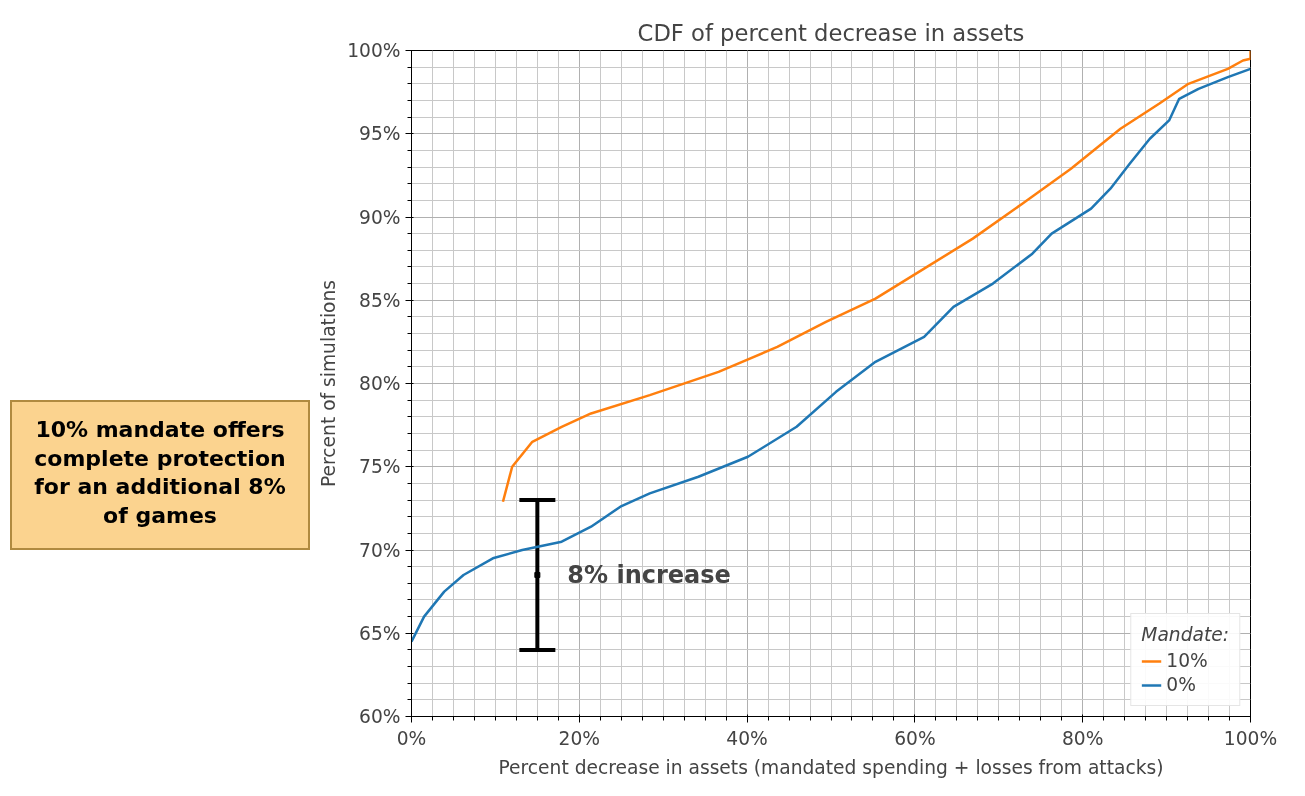  Describe the element at coordinates (1082, 738) in the screenshot. I see `x-tick-label: 80%` at that location.